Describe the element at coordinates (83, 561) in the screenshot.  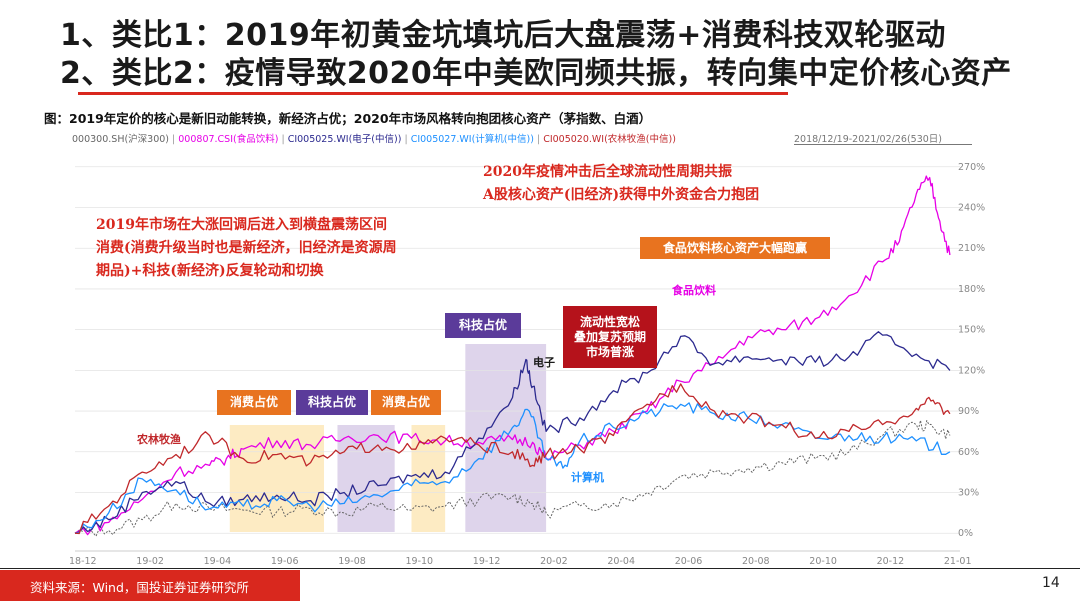
I see `x-tick-label: 18-12` at that location.